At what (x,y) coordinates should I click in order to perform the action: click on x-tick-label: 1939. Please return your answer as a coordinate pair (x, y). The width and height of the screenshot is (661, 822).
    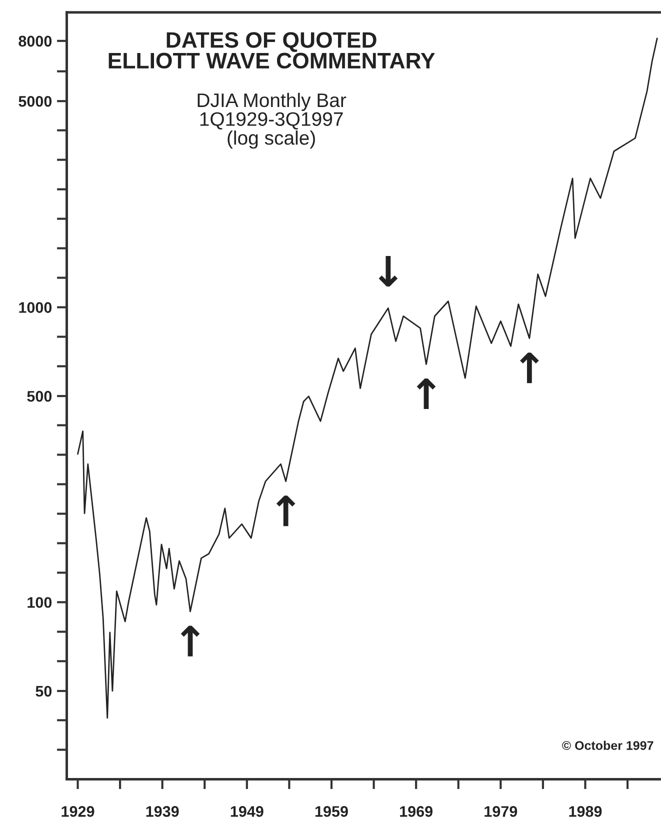
    Looking at the image, I should click on (162, 811).